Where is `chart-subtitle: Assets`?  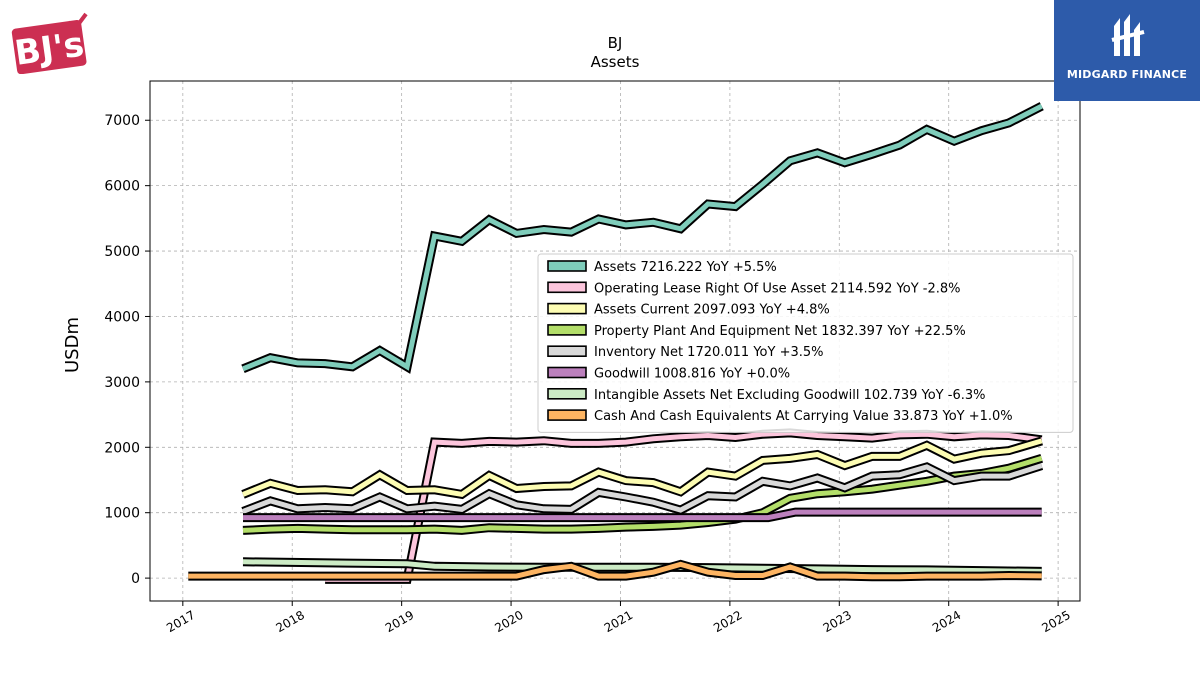
chart-subtitle: Assets is located at coordinates (615, 62).